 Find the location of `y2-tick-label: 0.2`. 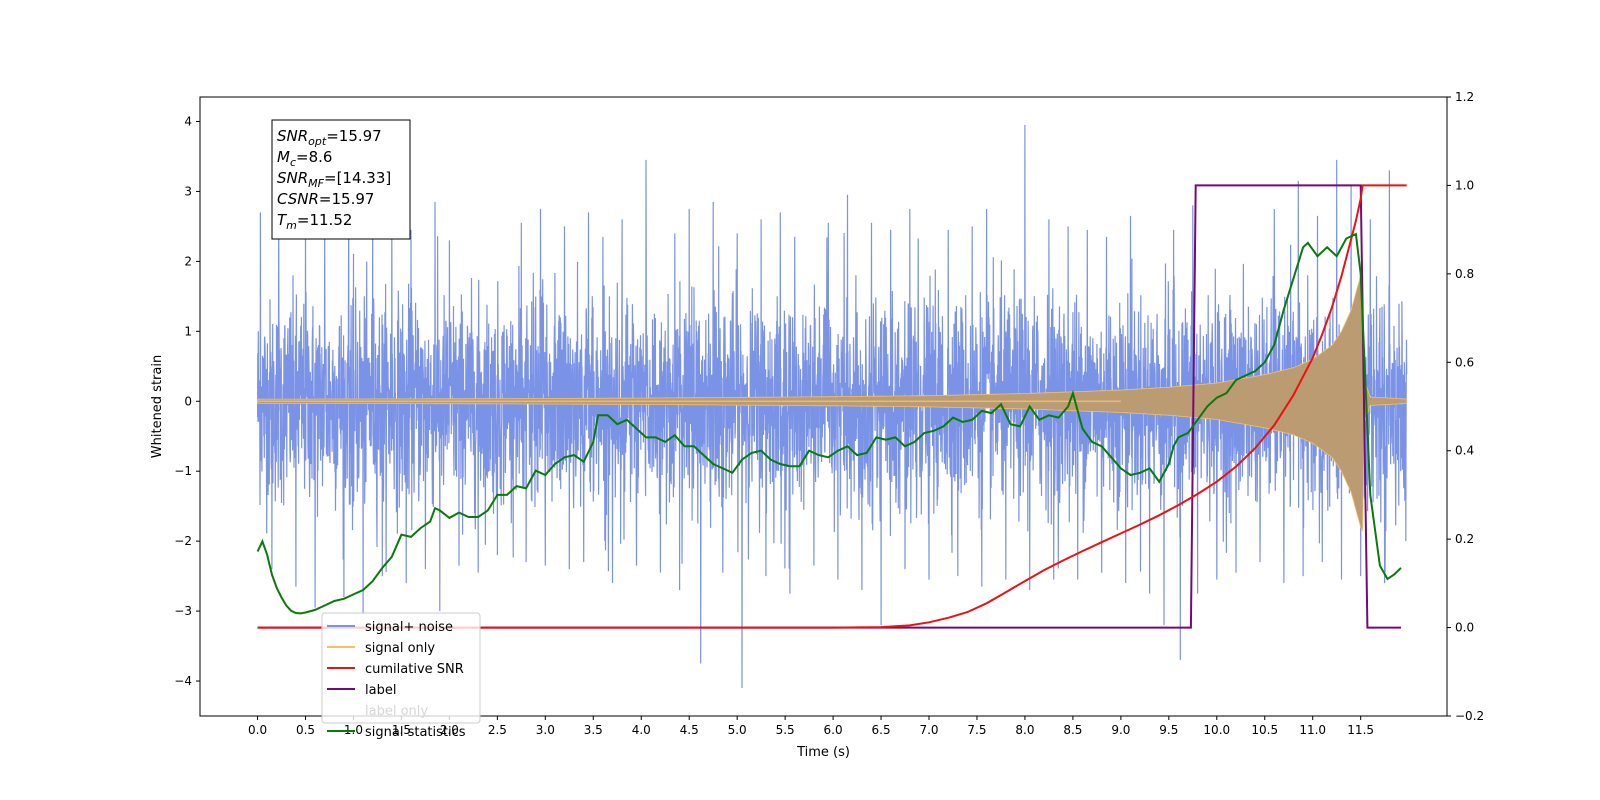

y2-tick-label: 0.2 is located at coordinates (1464, 539).